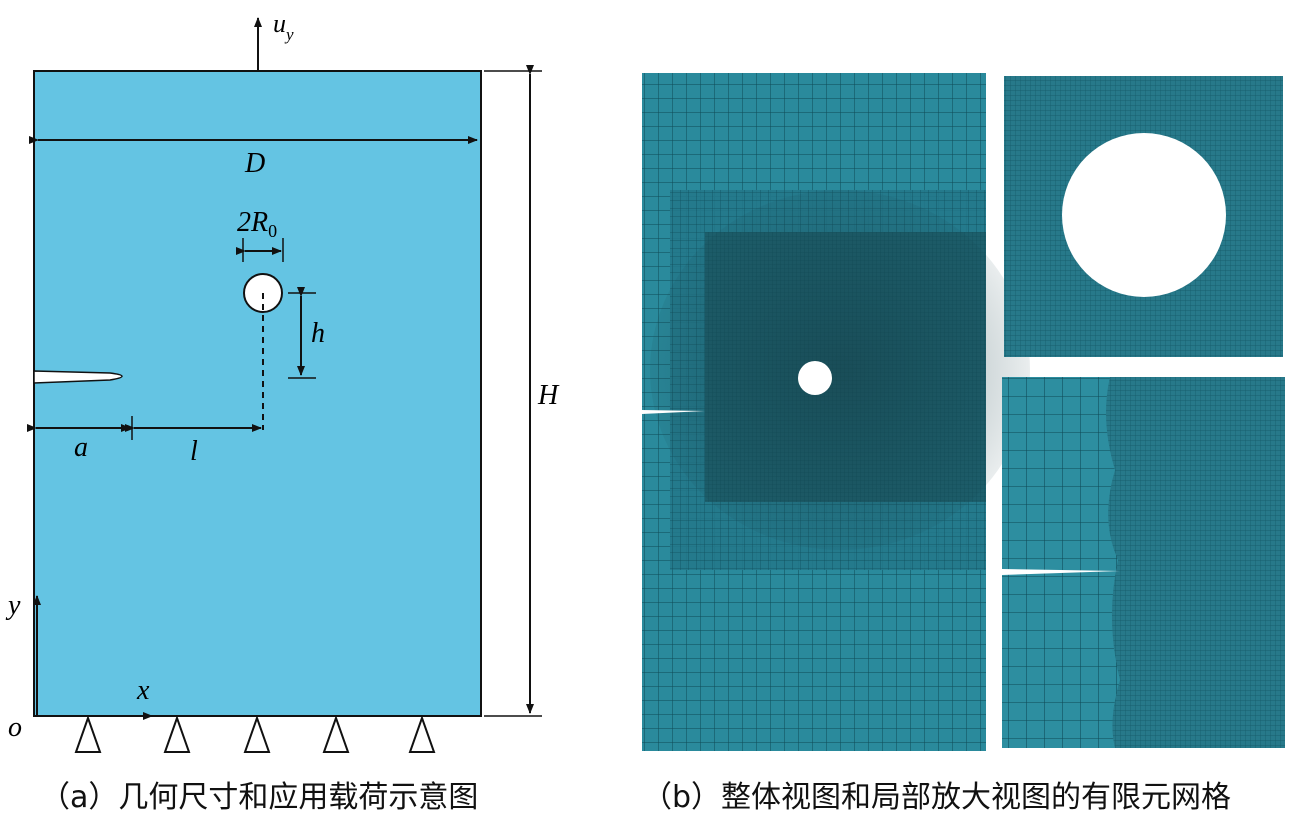 The image size is (1307, 820). Describe the element at coordinates (318, 333) in the screenshot. I see `h-label: h` at that location.